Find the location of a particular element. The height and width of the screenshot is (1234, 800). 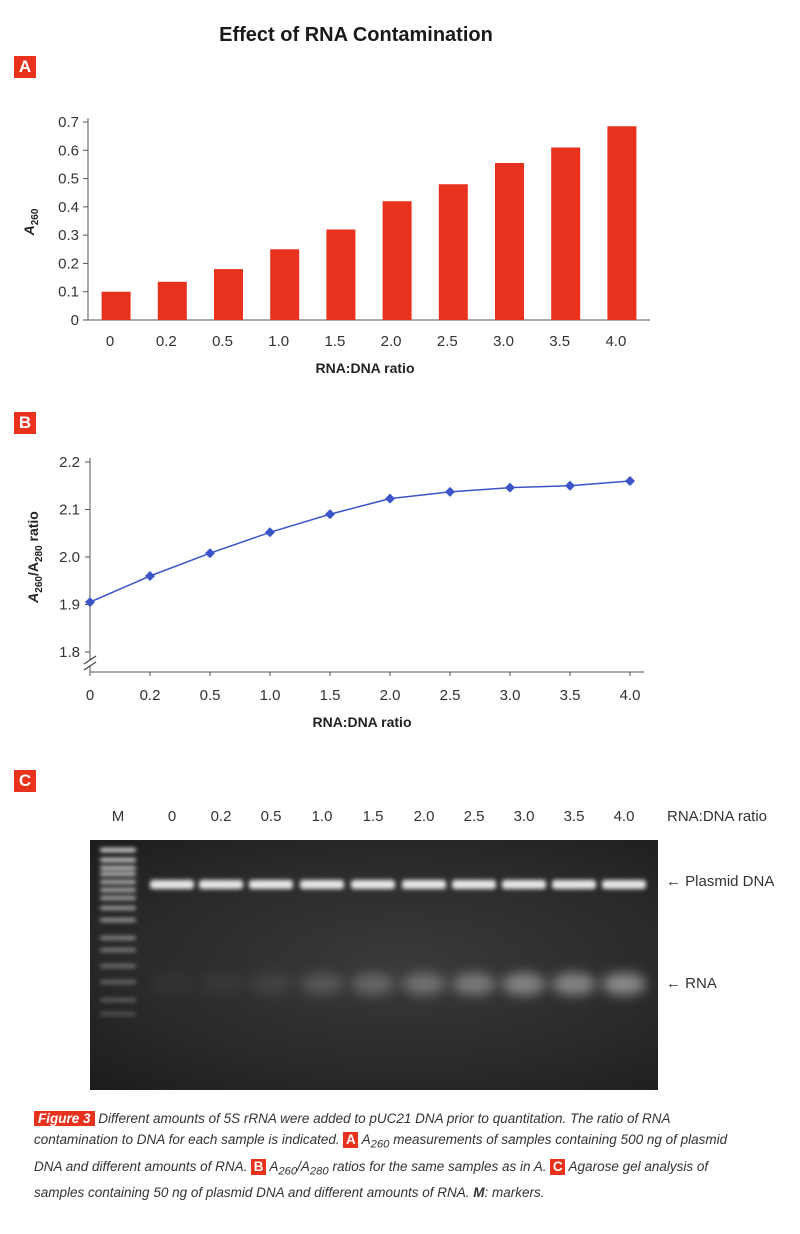

caption-part-a-sub: 260 is located at coordinates (380, 1144).